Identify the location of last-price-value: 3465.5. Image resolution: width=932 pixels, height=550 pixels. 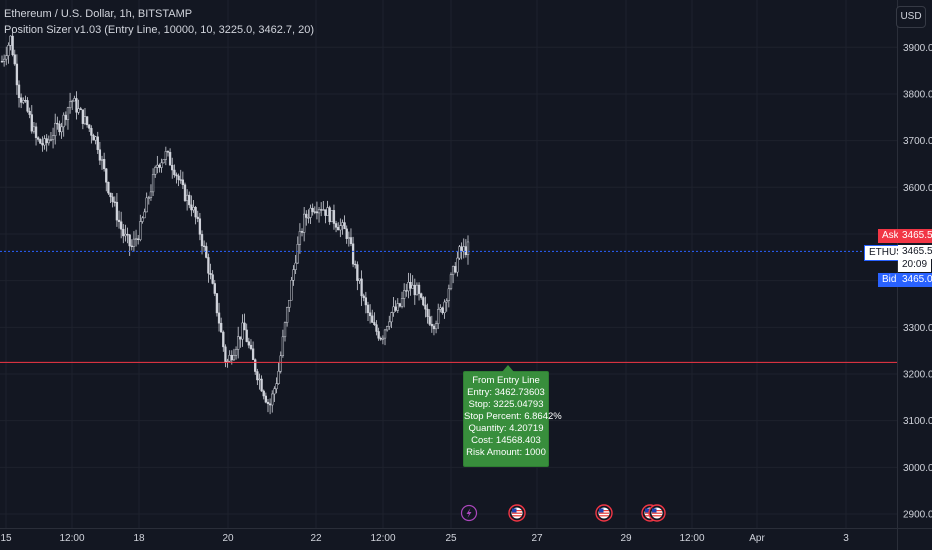
(915, 252).